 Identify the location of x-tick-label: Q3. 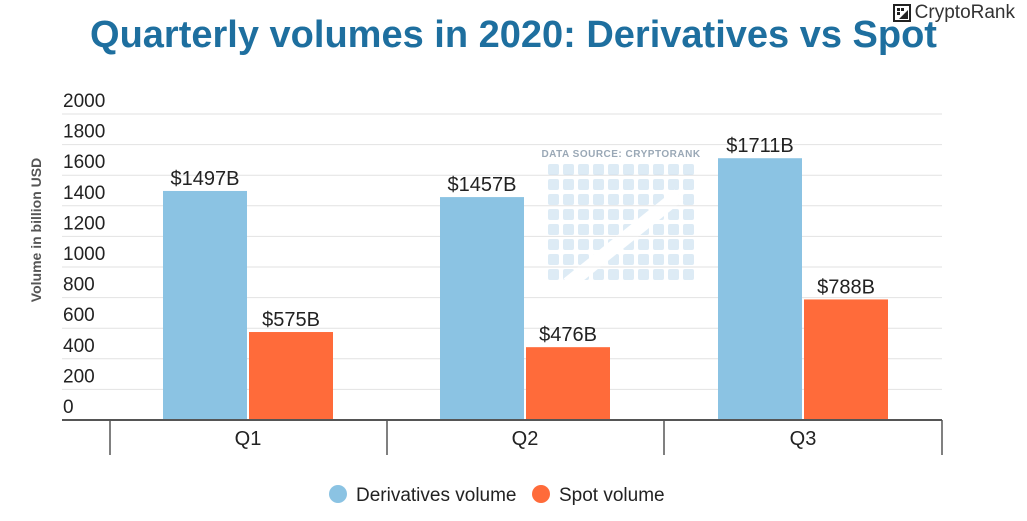
(803, 439).